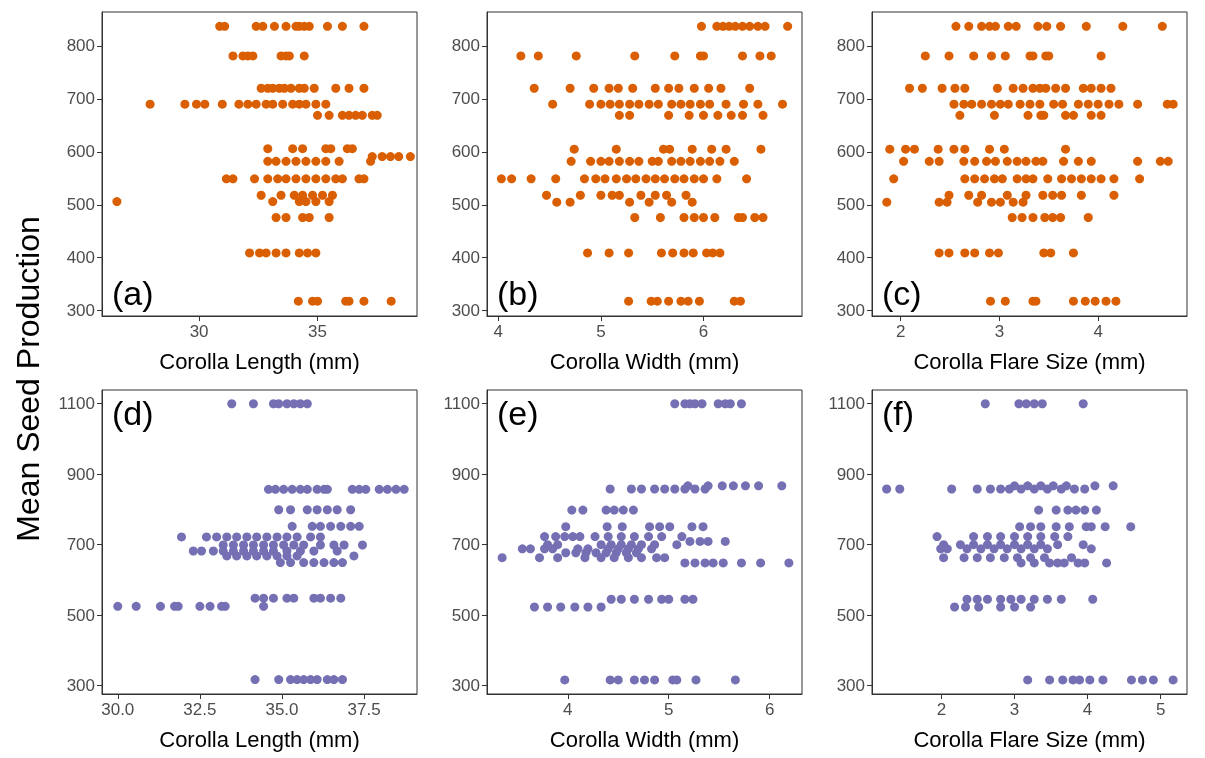 The height and width of the screenshot is (758, 1205). I want to click on x-tick-label: 35, so click(317, 331).